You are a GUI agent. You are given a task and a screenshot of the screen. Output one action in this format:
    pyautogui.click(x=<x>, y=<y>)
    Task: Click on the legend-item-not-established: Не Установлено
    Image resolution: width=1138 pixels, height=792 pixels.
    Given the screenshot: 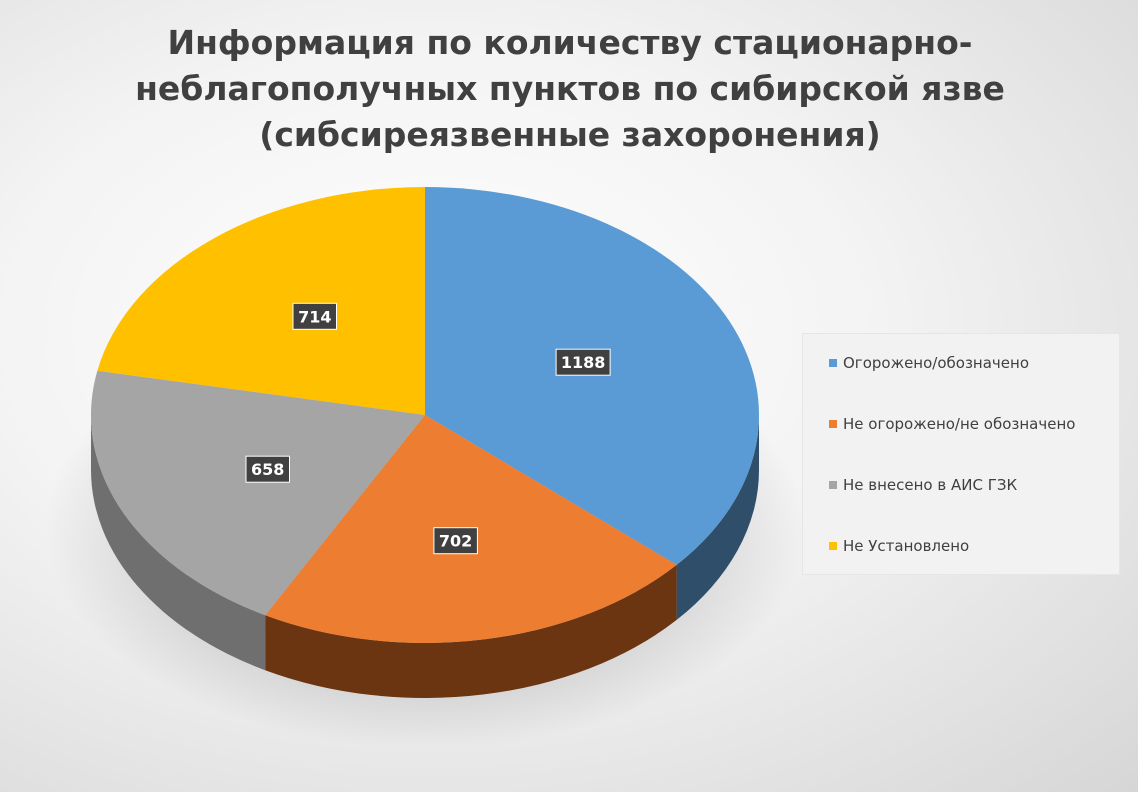 What is the action you would take?
    pyautogui.click(x=899, y=546)
    